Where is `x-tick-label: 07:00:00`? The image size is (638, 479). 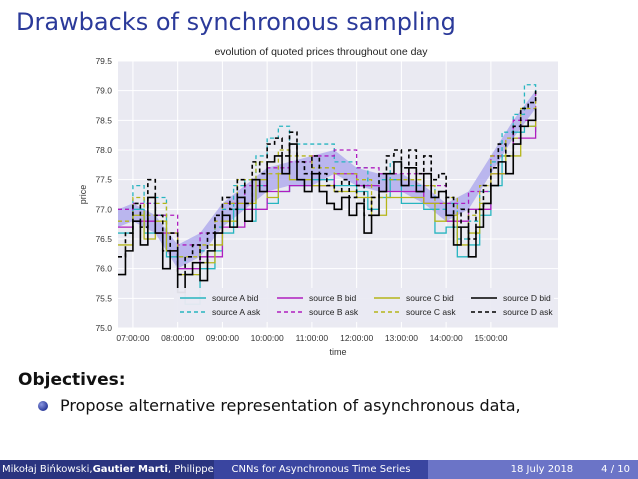 x-tick-label: 07:00:00 is located at coordinates (132, 338).